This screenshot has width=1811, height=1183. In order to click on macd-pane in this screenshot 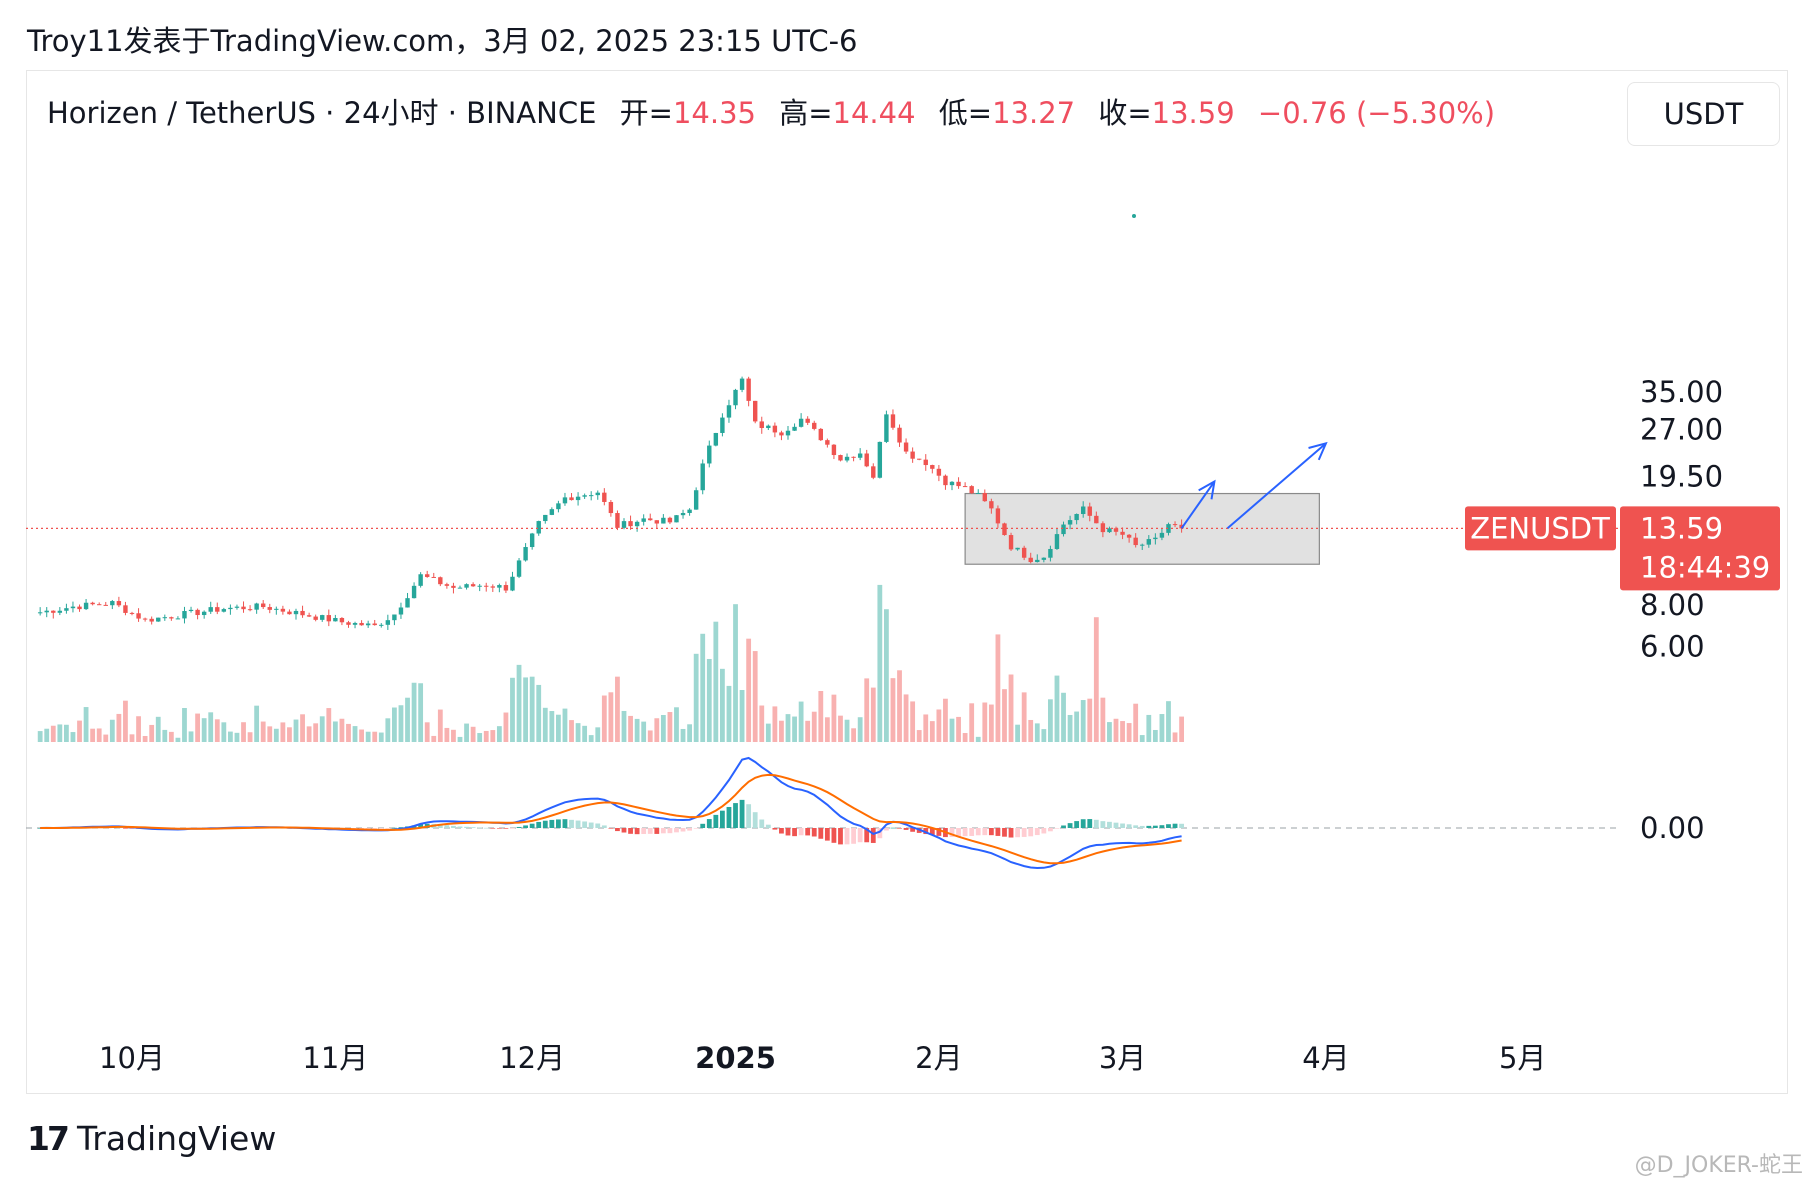, I will do `click(823, 813)`.